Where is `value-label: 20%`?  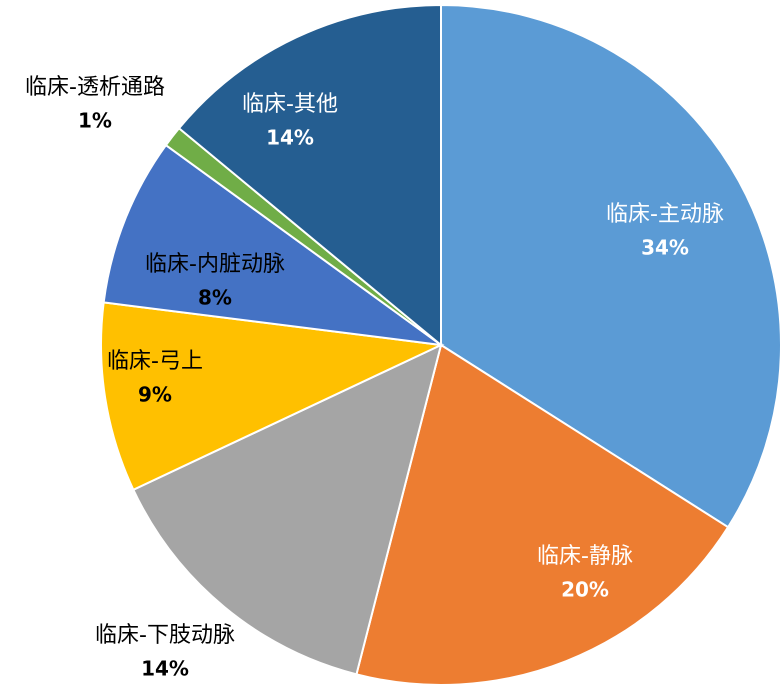
value-label: 20% is located at coordinates (585, 590).